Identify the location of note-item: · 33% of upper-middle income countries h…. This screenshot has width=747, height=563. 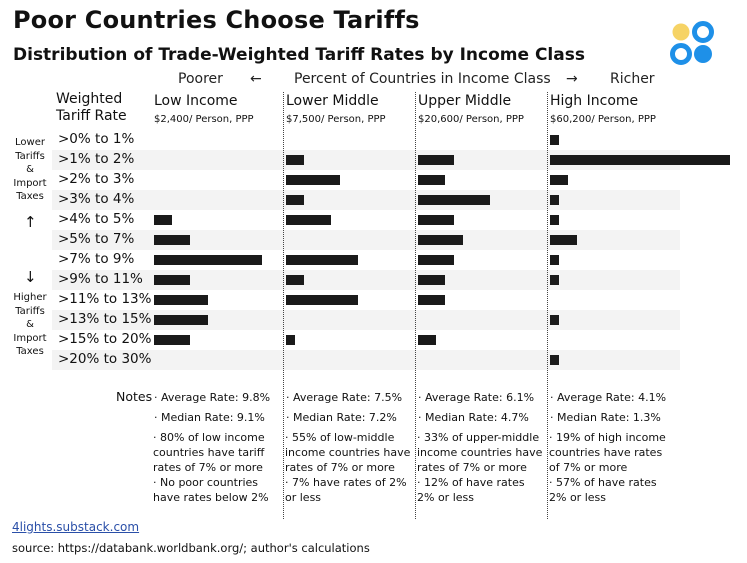
(480, 452).